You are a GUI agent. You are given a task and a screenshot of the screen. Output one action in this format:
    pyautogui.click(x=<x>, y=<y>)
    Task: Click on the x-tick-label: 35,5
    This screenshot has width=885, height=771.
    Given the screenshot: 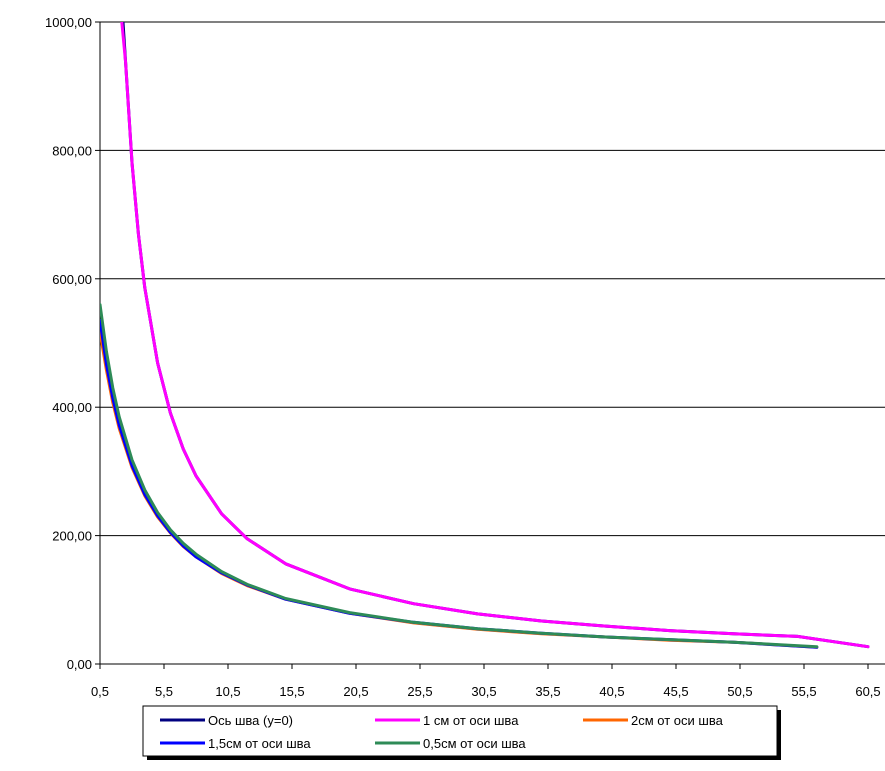 What is the action you would take?
    pyautogui.click(x=547, y=691)
    